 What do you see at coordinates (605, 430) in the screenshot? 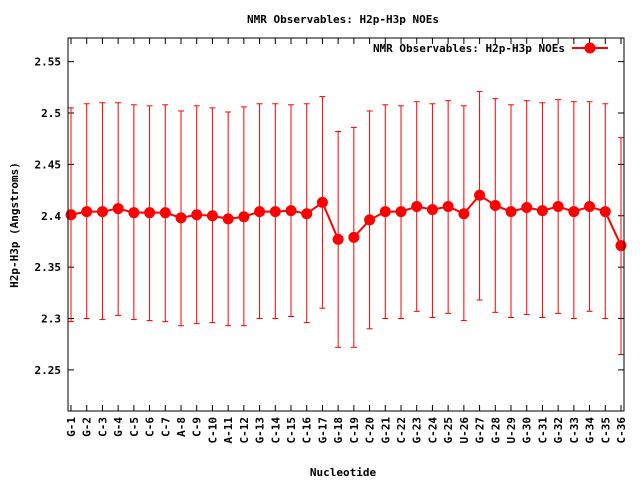
I see `x-tick-label: C-35` at bounding box center [605, 430].